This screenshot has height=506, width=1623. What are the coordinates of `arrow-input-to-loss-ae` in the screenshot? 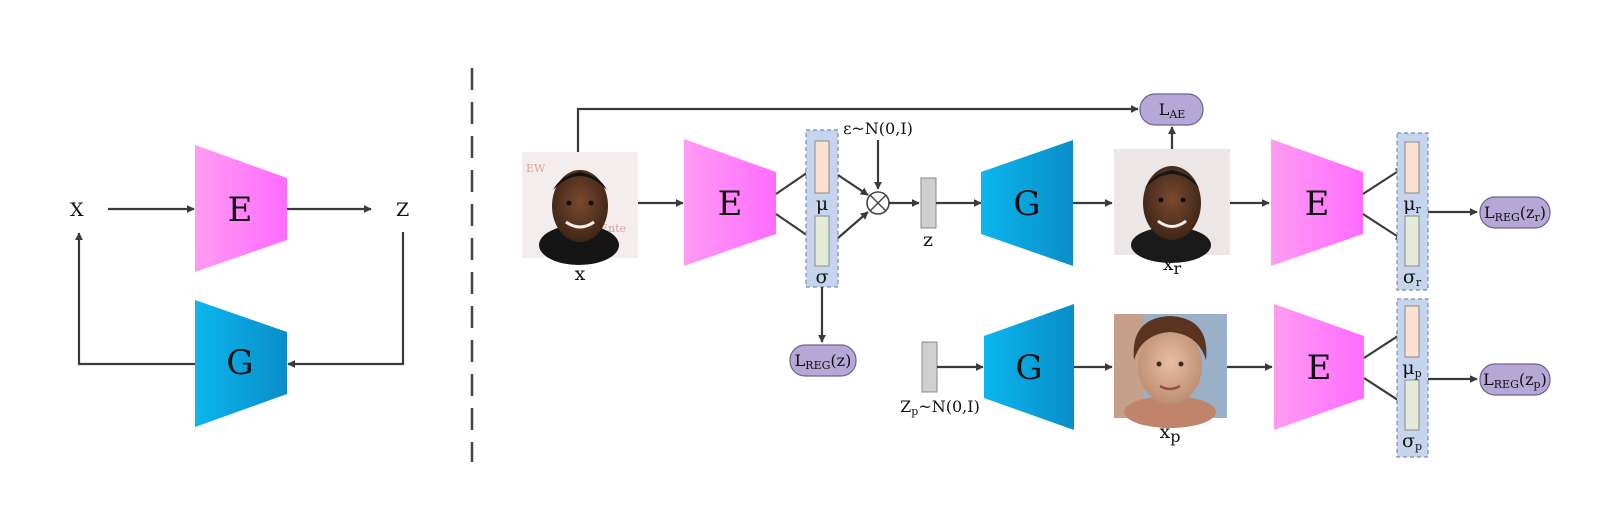 It's located at (857, 128).